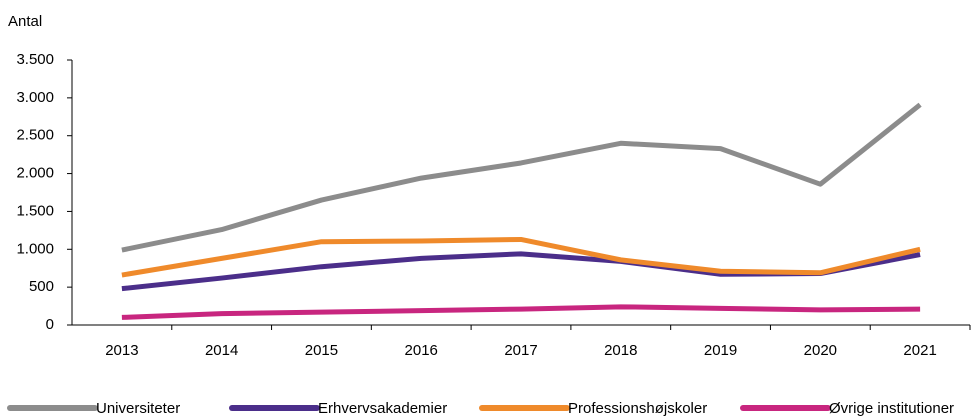 The height and width of the screenshot is (420, 975). What do you see at coordinates (35, 135) in the screenshot?
I see `y-tick-label: 2.500` at bounding box center [35, 135].